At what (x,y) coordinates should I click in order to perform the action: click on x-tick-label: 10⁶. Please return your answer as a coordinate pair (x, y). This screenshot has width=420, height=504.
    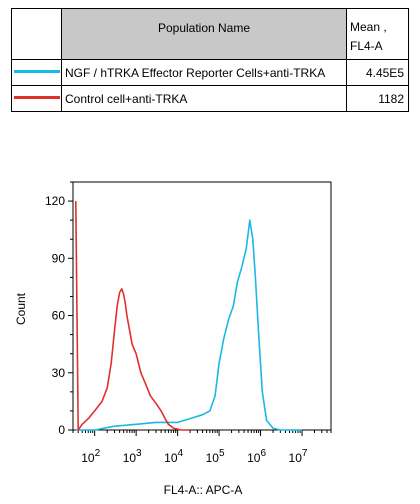
    Looking at the image, I should click on (256, 456).